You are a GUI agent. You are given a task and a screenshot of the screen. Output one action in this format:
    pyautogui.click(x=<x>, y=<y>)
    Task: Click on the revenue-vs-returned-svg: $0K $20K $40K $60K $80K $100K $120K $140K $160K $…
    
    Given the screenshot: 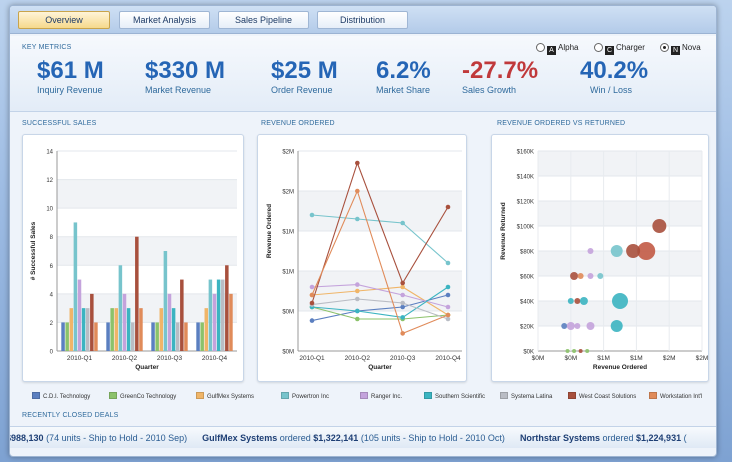 What is the action you would take?
    pyautogui.click(x=604, y=261)
    